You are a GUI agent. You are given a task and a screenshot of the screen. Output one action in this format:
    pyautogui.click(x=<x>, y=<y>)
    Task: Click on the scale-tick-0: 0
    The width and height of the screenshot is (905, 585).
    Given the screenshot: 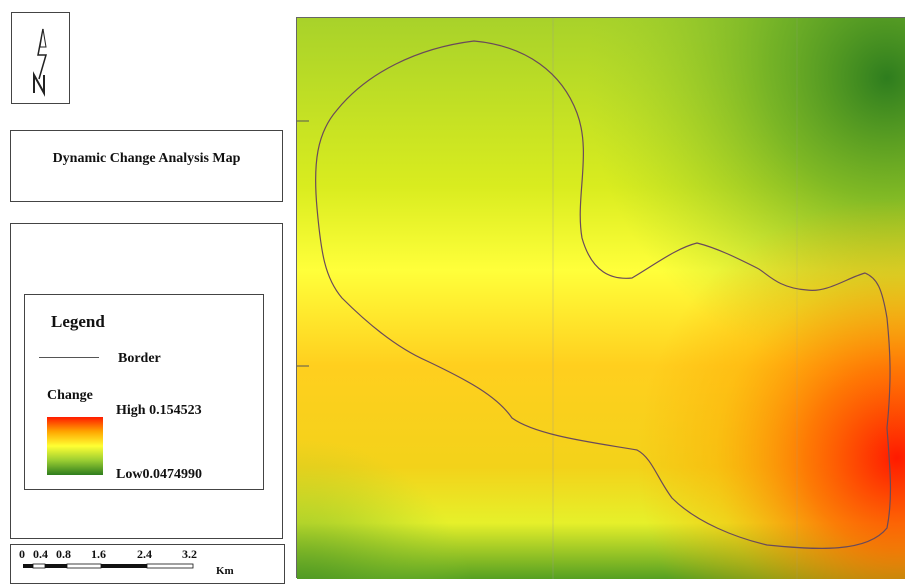 What is the action you would take?
    pyautogui.click(x=22, y=554)
    